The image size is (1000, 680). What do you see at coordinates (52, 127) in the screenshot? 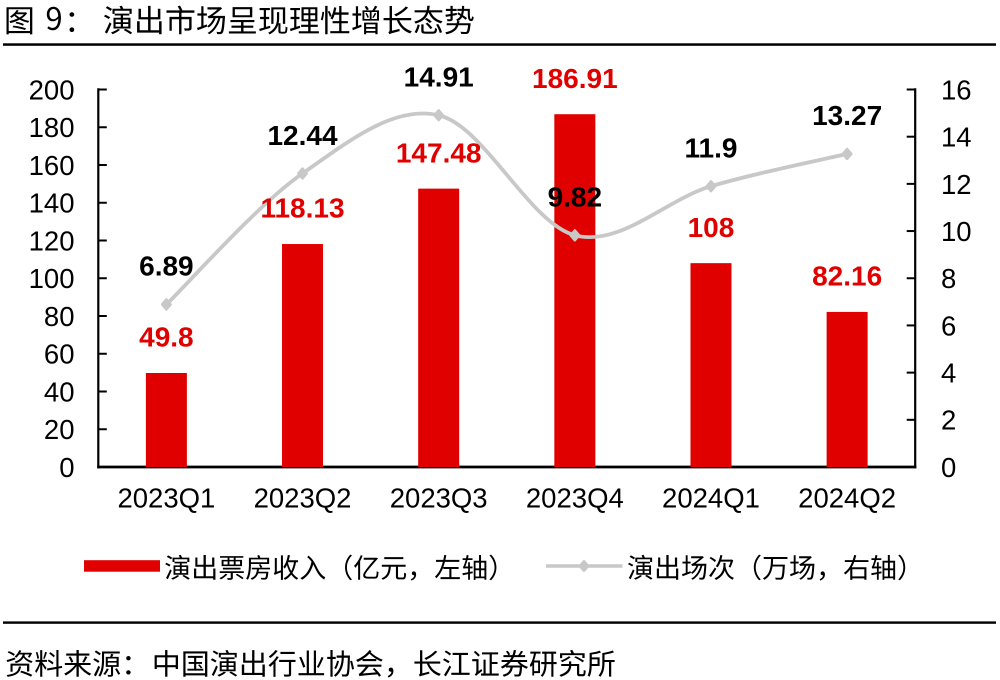
I see `svg-text: 180` at bounding box center [52, 127].